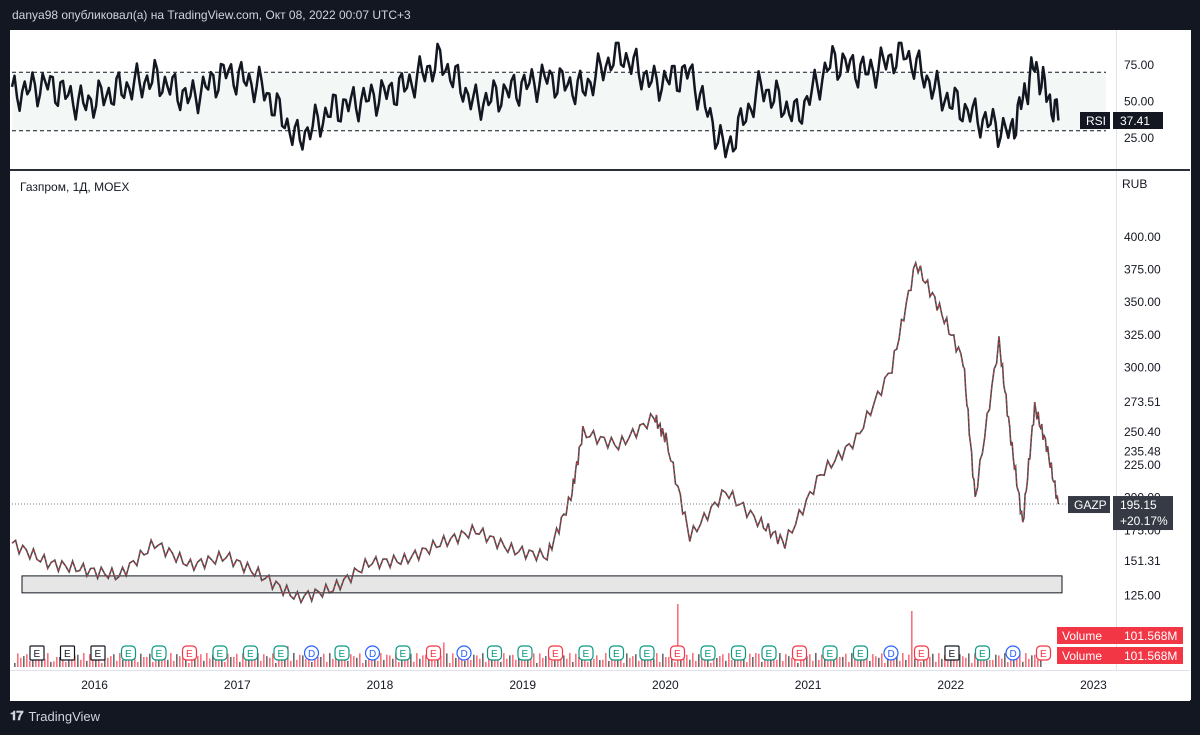  What do you see at coordinates (75, 187) in the screenshot?
I see `symbol-legend: Газпром, 1Д, MOEX` at bounding box center [75, 187].